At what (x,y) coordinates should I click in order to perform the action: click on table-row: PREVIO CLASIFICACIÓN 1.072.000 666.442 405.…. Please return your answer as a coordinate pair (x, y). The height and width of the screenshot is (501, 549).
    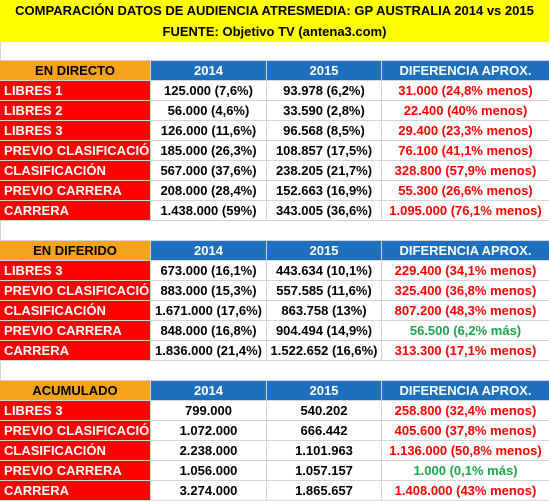
    Looking at the image, I should click on (274, 431).